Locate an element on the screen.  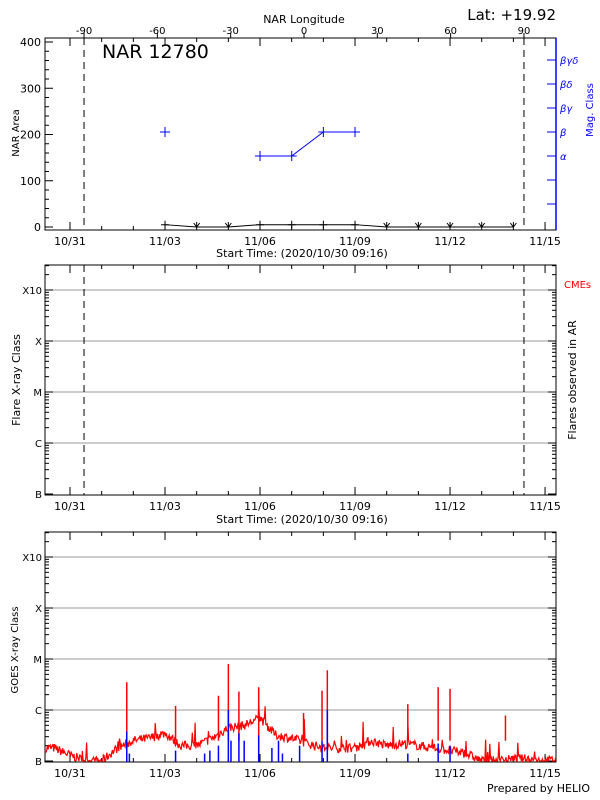
mag-class-tick-label: βδ is located at coordinates (566, 85).